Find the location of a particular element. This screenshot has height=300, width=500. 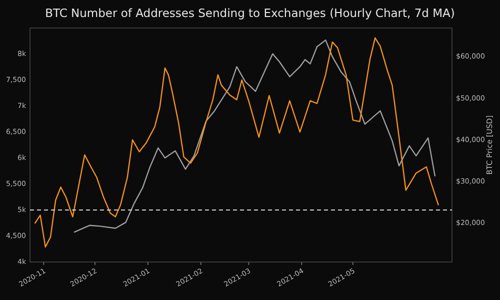

chart-title: BTC Number of Addresses Sending to Exchanges (Hourly Chart, 7d MA) is located at coordinates (250, 13).